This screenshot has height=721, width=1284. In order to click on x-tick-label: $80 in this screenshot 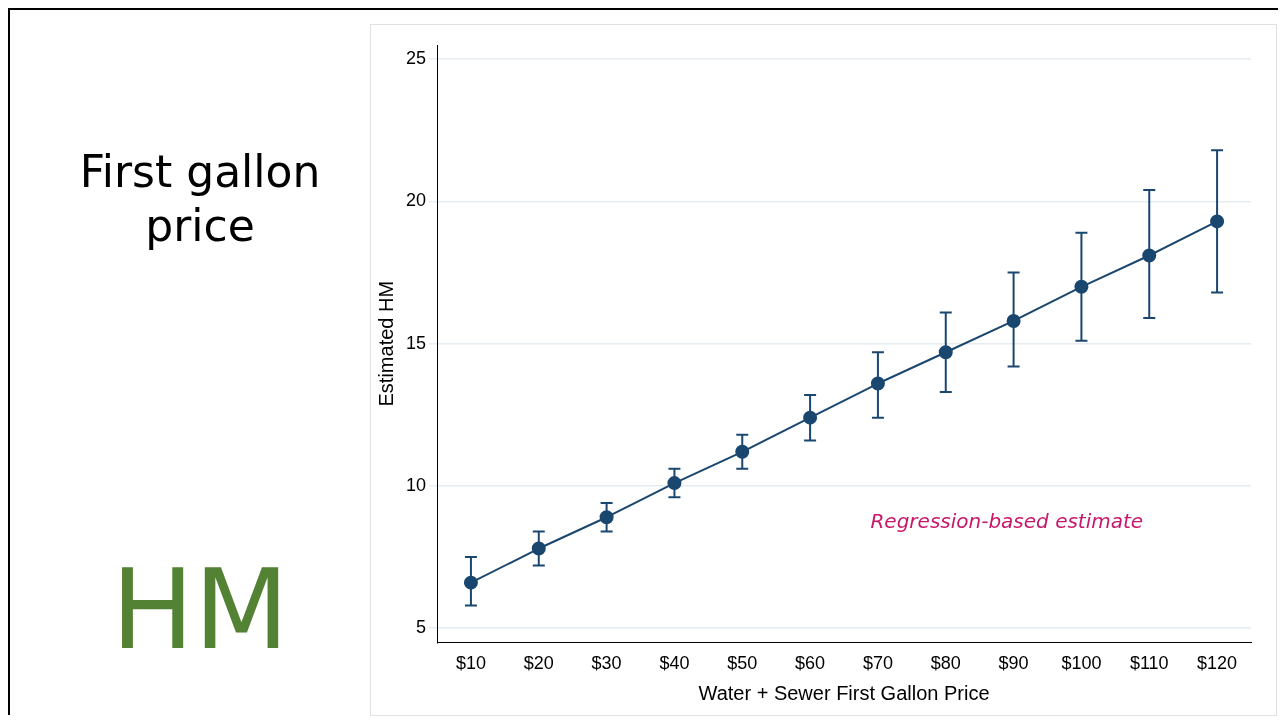, I will do `click(945, 663)`.